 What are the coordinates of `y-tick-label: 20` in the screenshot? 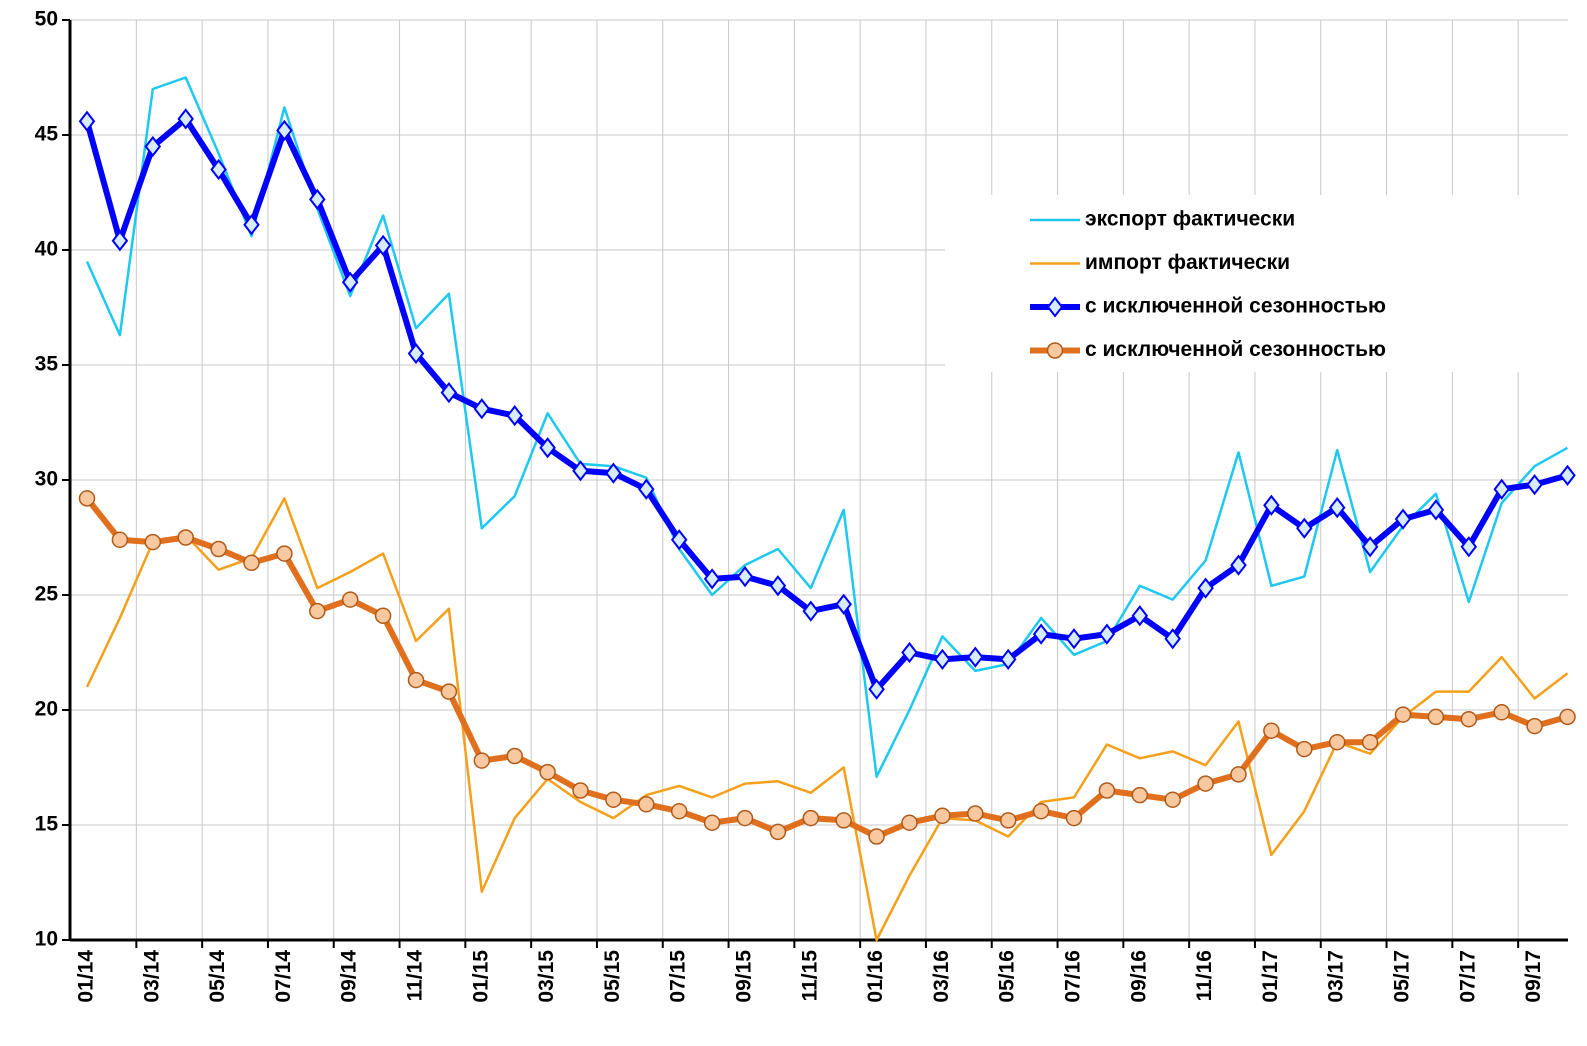 It's located at (46, 709).